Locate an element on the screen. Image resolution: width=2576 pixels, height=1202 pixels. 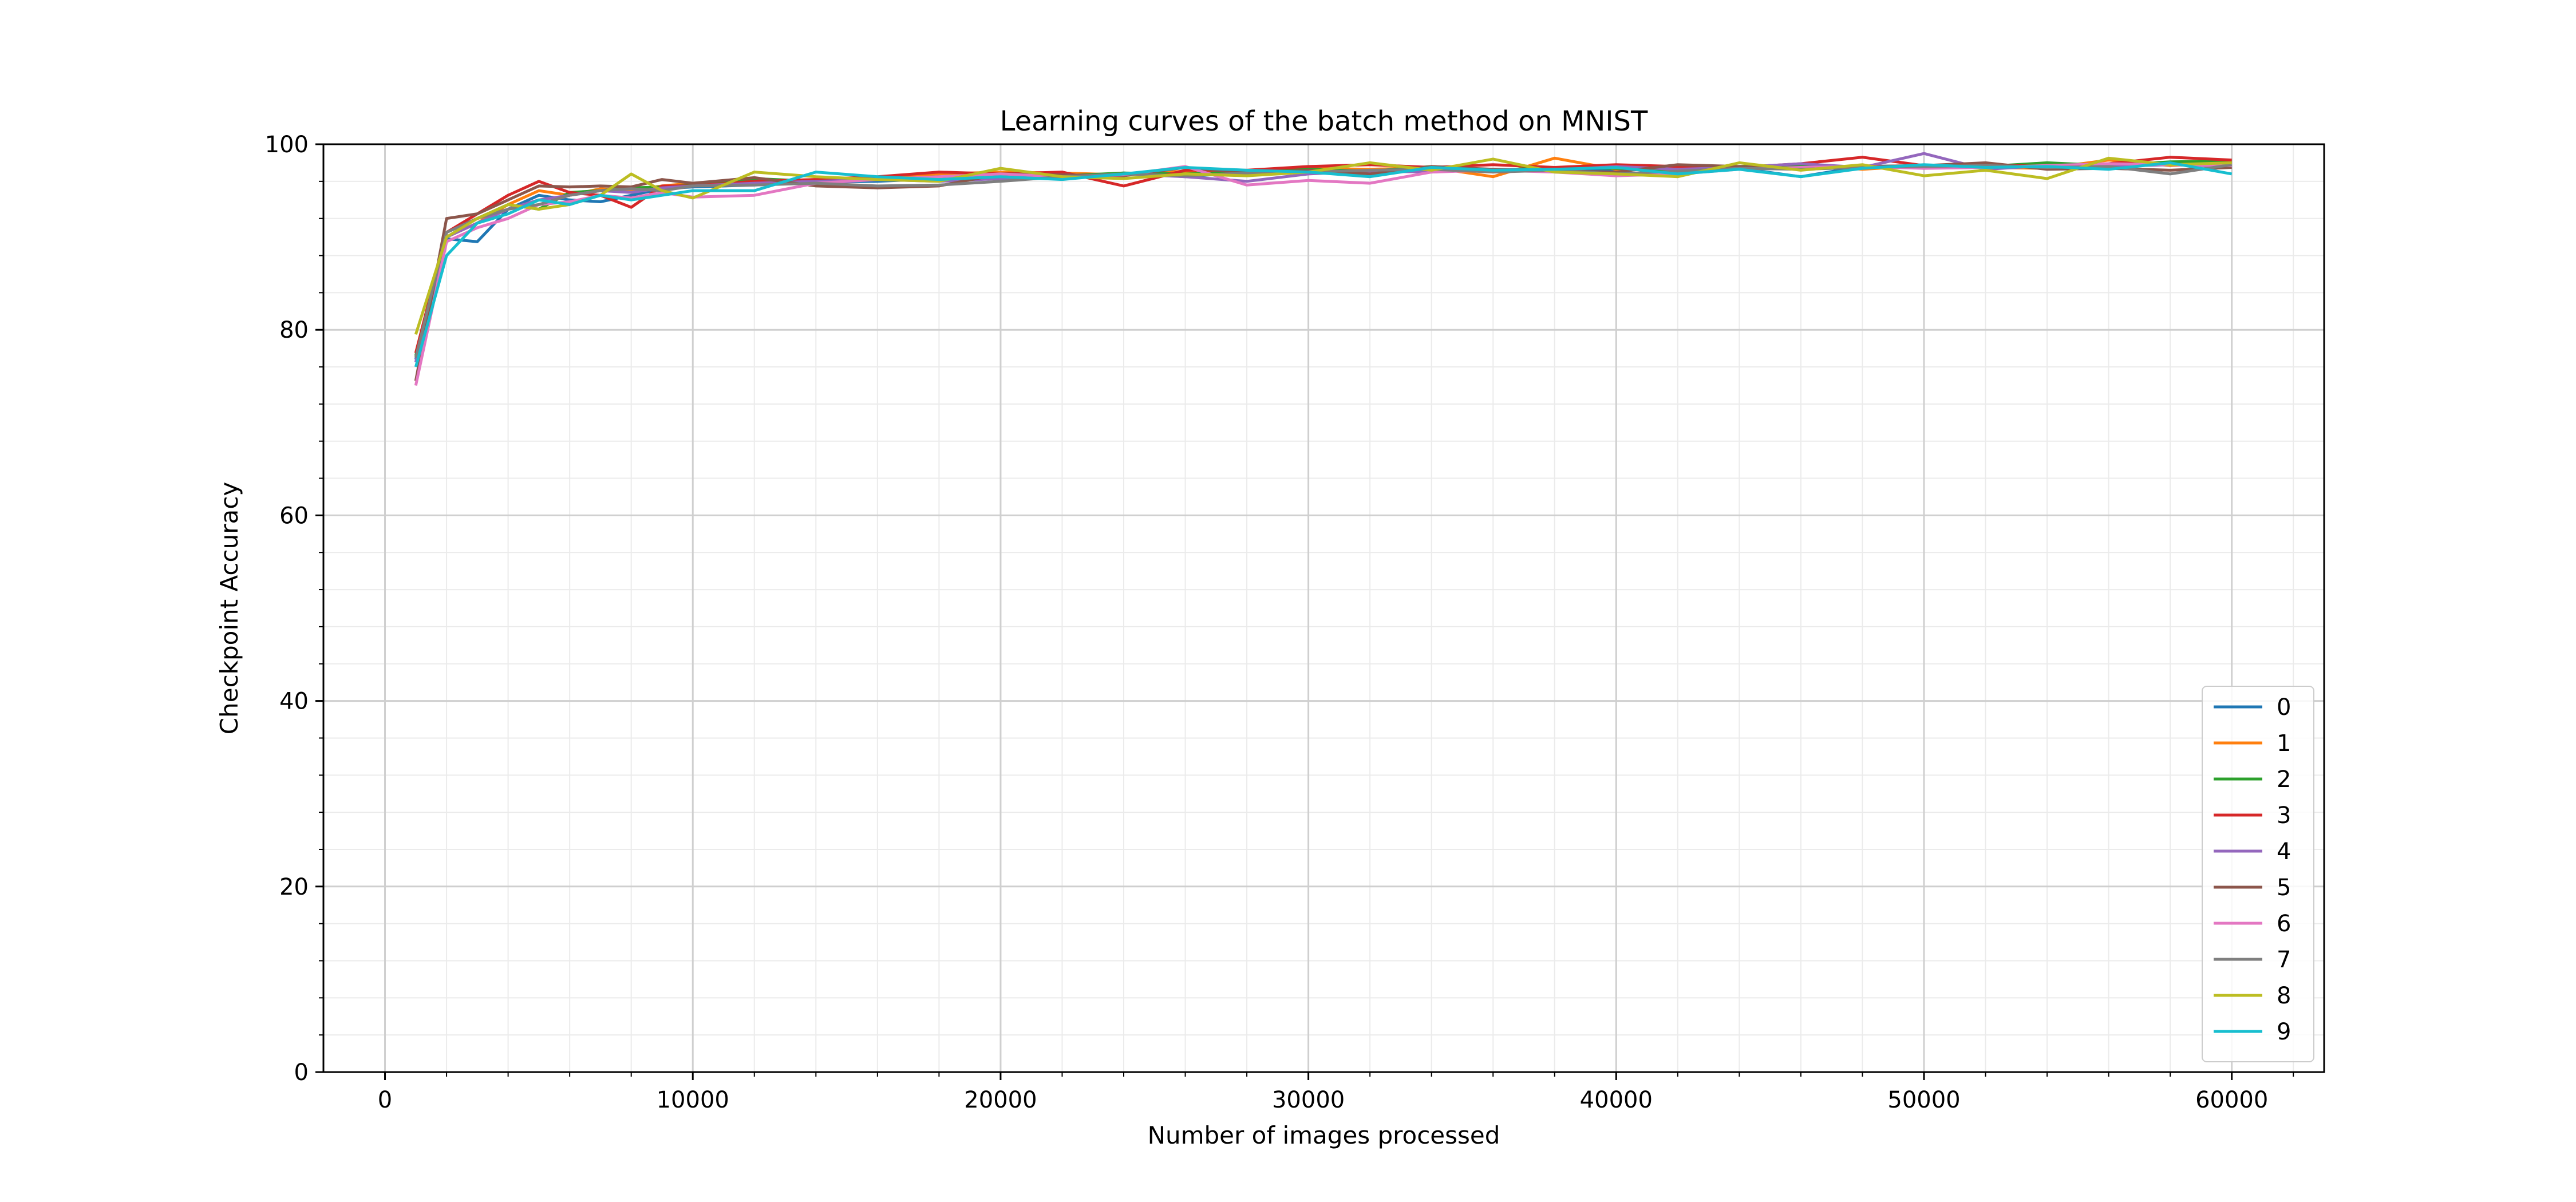
x-tick-label: 40000 is located at coordinates (1616, 1100).